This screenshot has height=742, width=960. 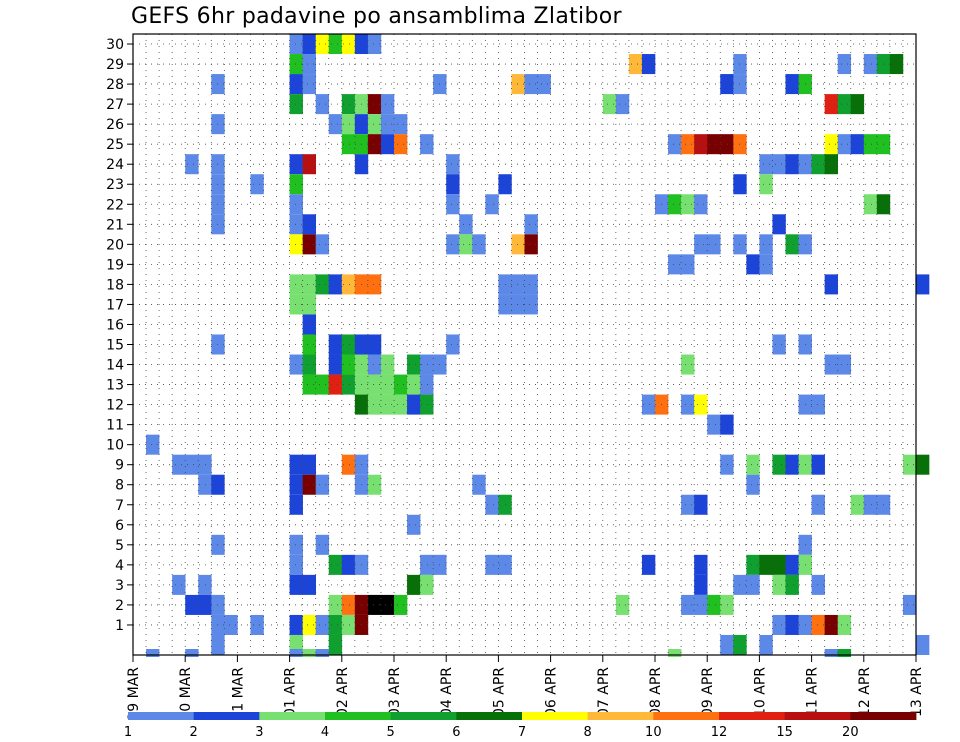 What do you see at coordinates (115, 185) in the screenshot?
I see `y-tick-label: 23` at bounding box center [115, 185].